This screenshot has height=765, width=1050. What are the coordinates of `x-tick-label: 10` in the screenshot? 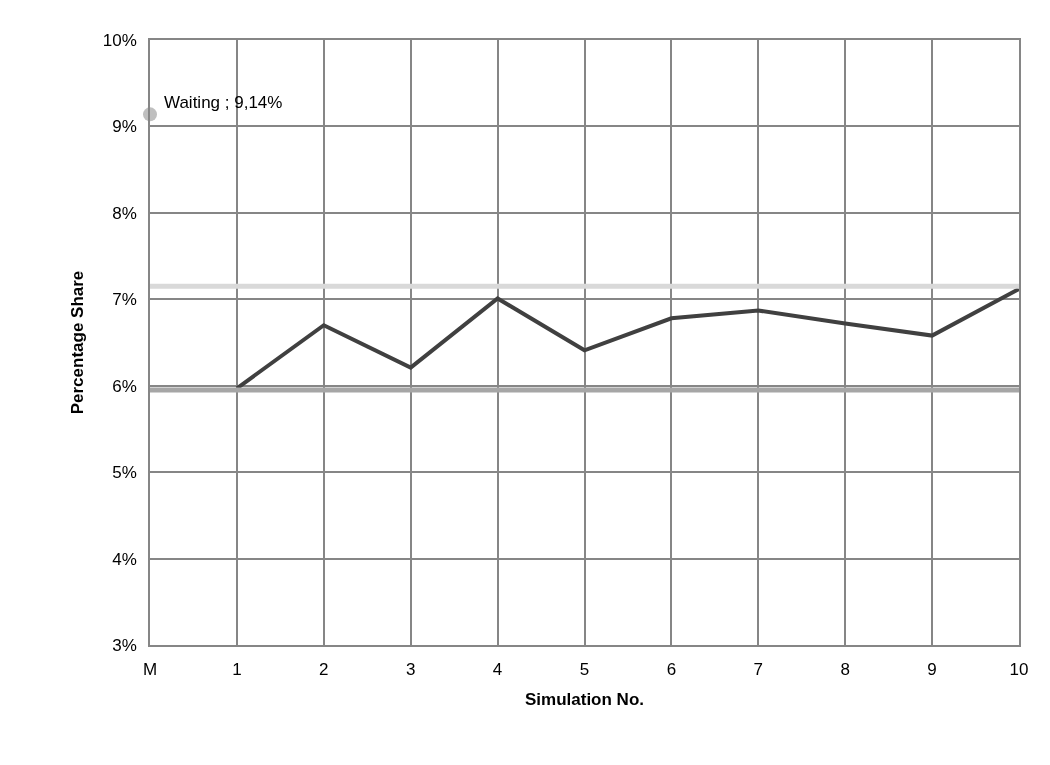 It's located at (1019, 670).